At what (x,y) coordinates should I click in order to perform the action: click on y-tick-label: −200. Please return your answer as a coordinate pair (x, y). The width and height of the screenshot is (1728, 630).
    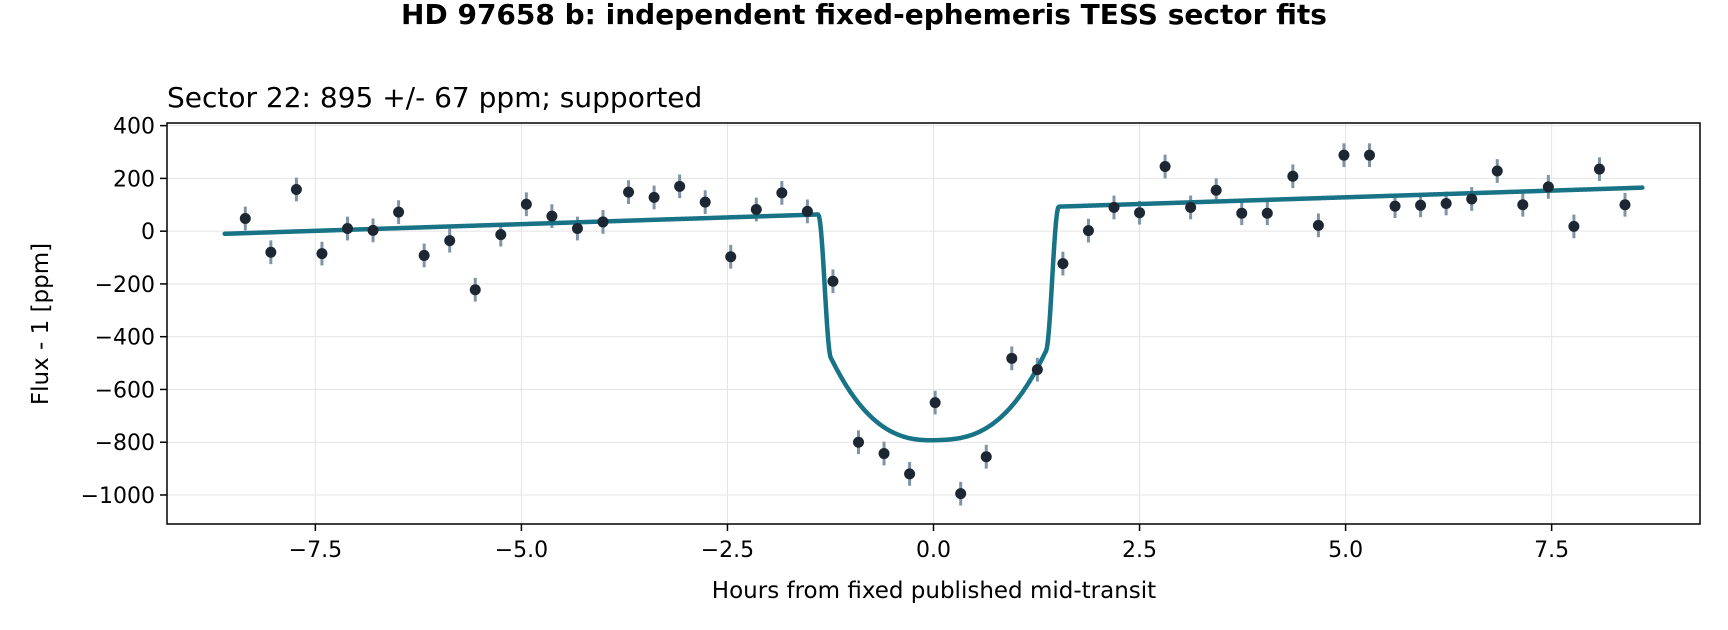
    Looking at the image, I should click on (125, 285).